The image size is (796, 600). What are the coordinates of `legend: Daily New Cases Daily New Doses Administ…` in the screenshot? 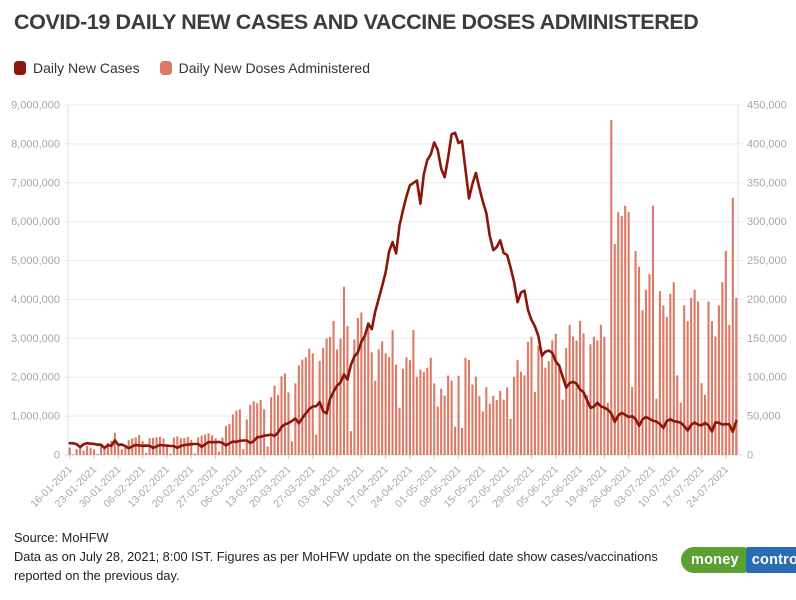 It's located at (192, 68).